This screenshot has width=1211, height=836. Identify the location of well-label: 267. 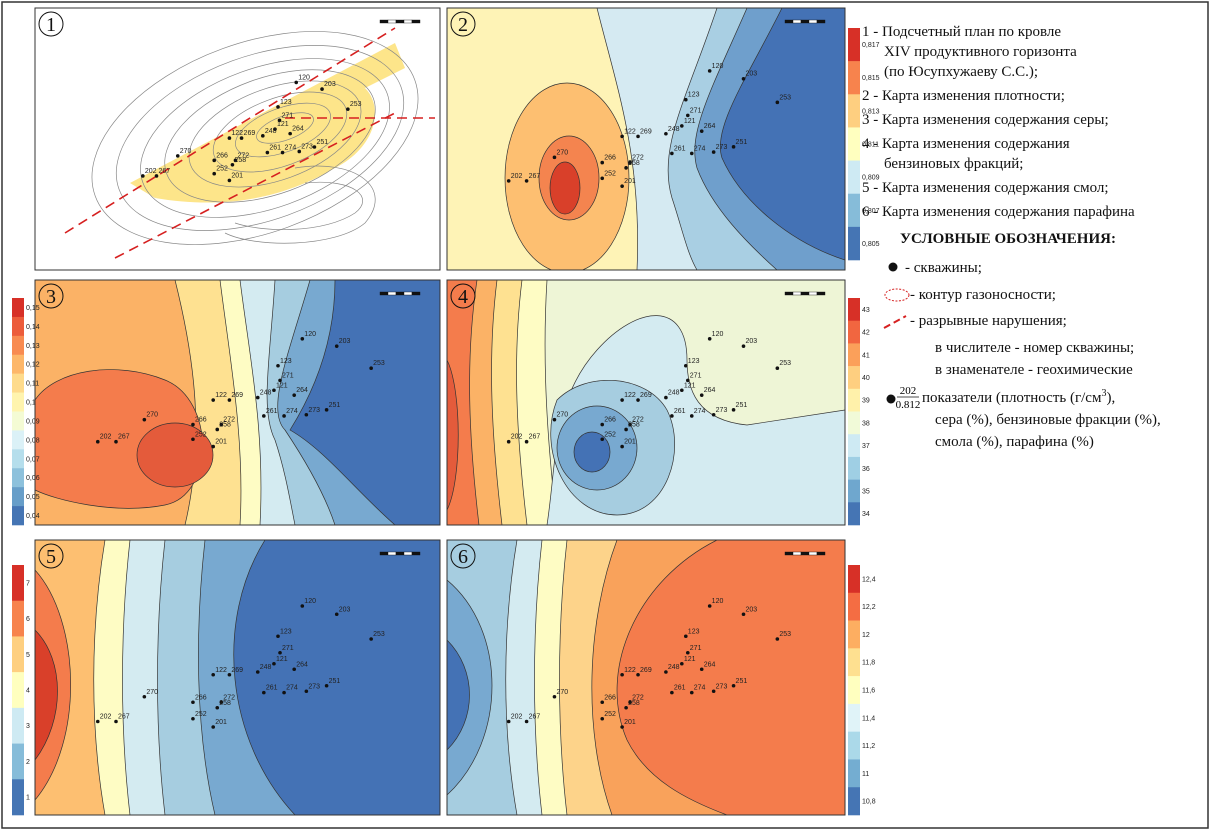
(165, 171).